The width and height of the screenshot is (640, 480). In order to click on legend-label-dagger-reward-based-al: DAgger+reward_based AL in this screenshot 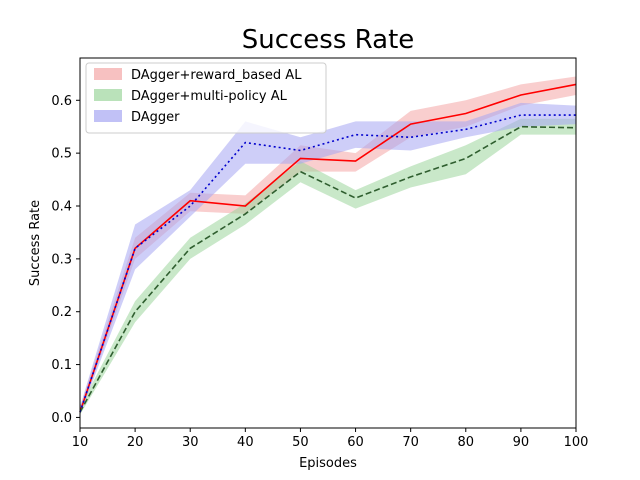, I will do `click(216, 75)`.